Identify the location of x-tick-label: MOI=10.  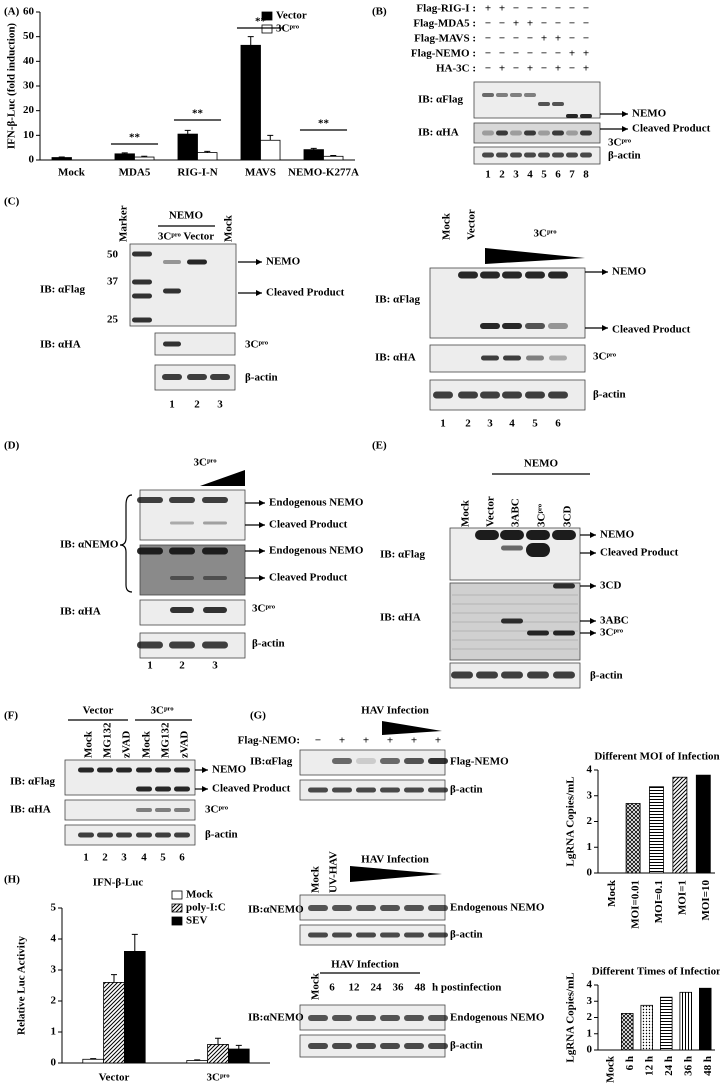
(706, 900).